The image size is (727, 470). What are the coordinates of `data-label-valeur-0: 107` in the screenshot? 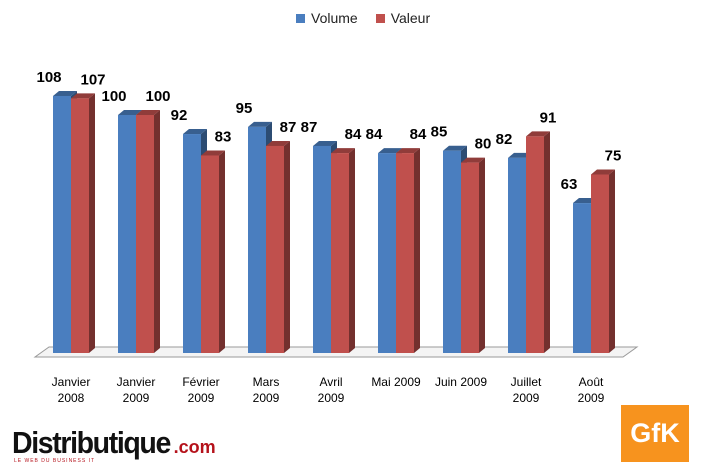 It's located at (92, 79).